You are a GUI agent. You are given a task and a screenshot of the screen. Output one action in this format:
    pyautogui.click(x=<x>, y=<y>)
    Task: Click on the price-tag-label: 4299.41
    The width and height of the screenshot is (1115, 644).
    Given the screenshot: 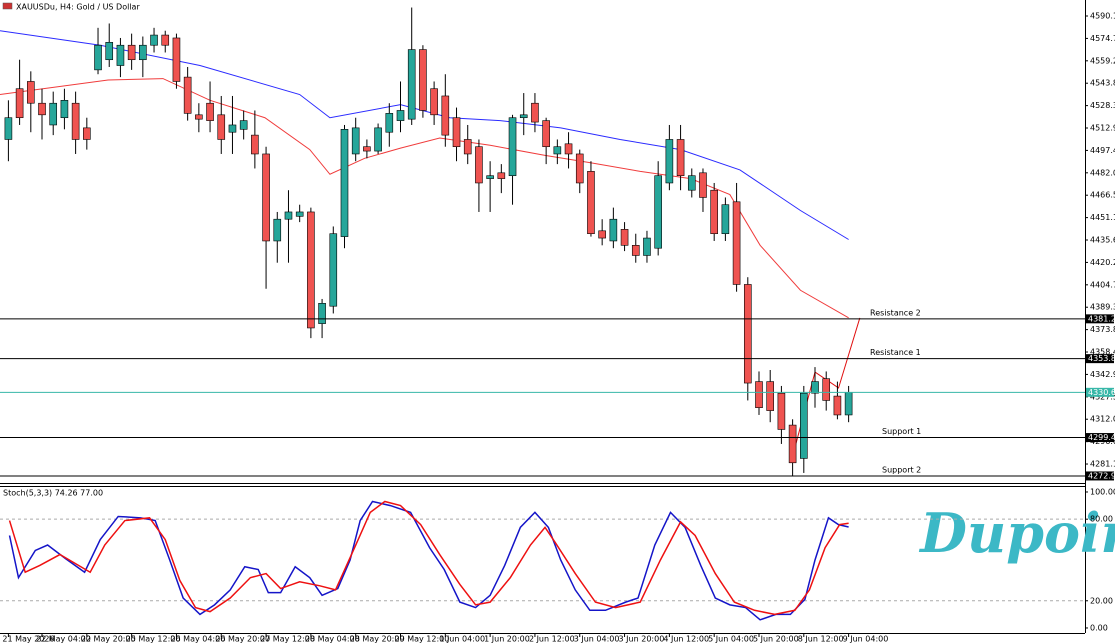 What is the action you would take?
    pyautogui.click(x=1101, y=437)
    